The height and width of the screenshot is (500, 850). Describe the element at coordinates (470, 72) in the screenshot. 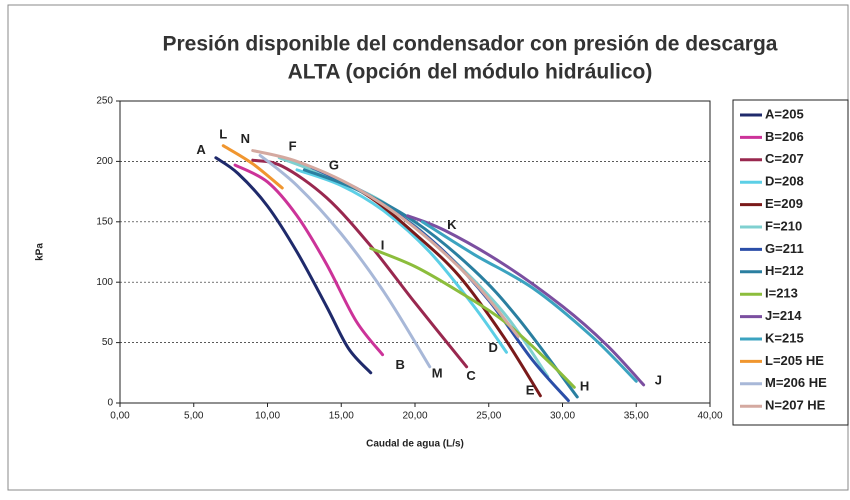

I see `chart-subtitle: ALTA (opción del módulo hidráulico)` at that location.